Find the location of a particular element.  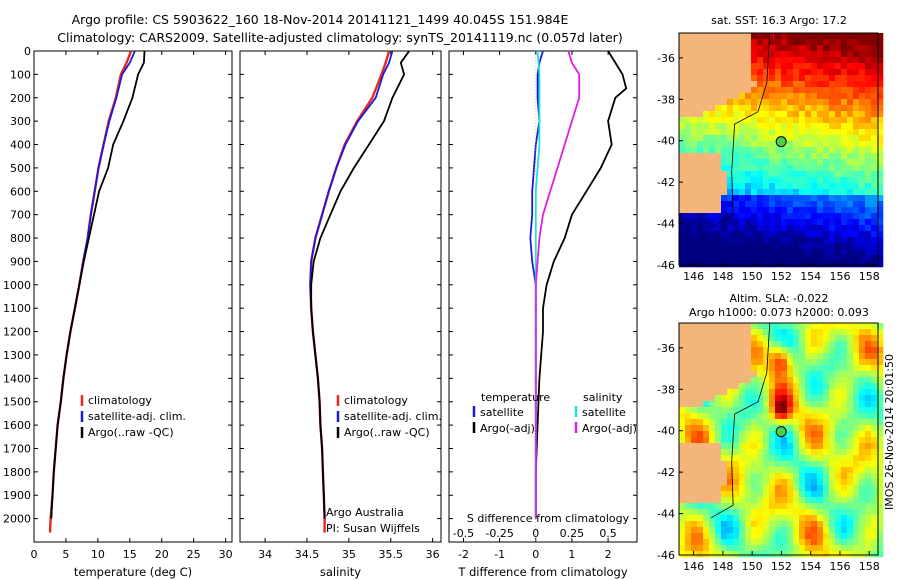

x-tick-label: 34.5 is located at coordinates (307, 554).